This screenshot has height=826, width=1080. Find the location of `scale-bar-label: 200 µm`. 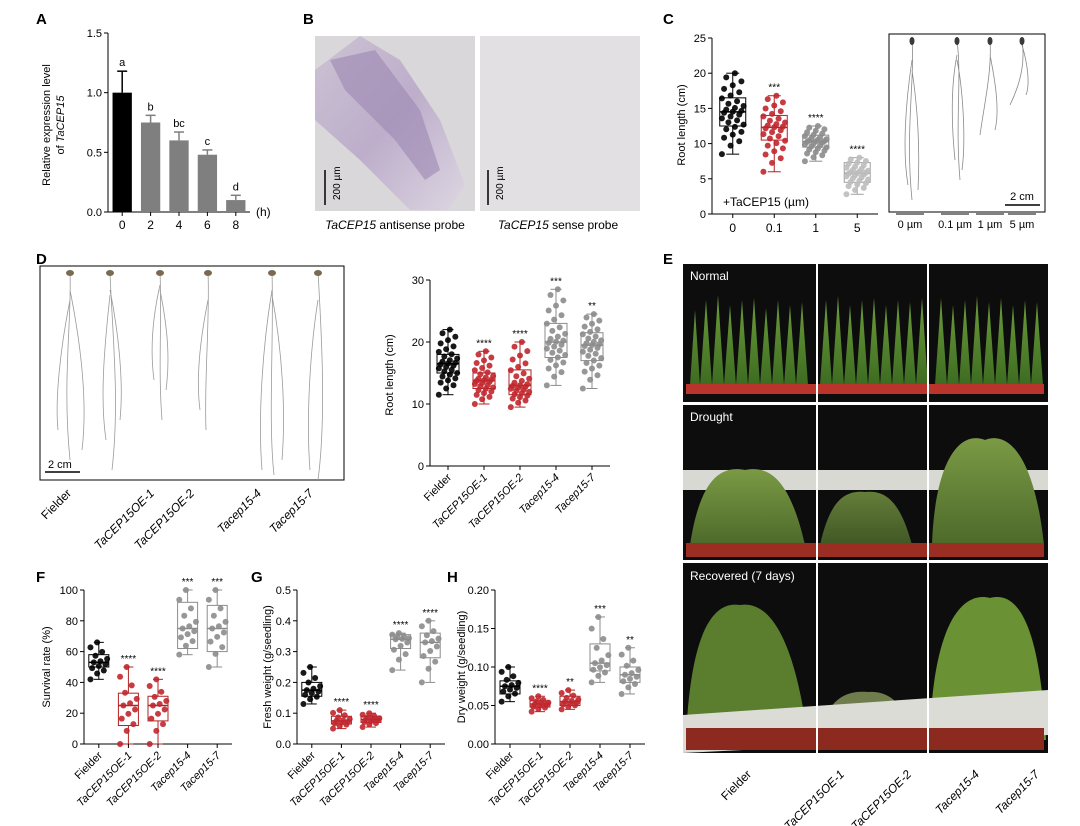

scale-bar-label: 200 µm is located at coordinates (337, 183).